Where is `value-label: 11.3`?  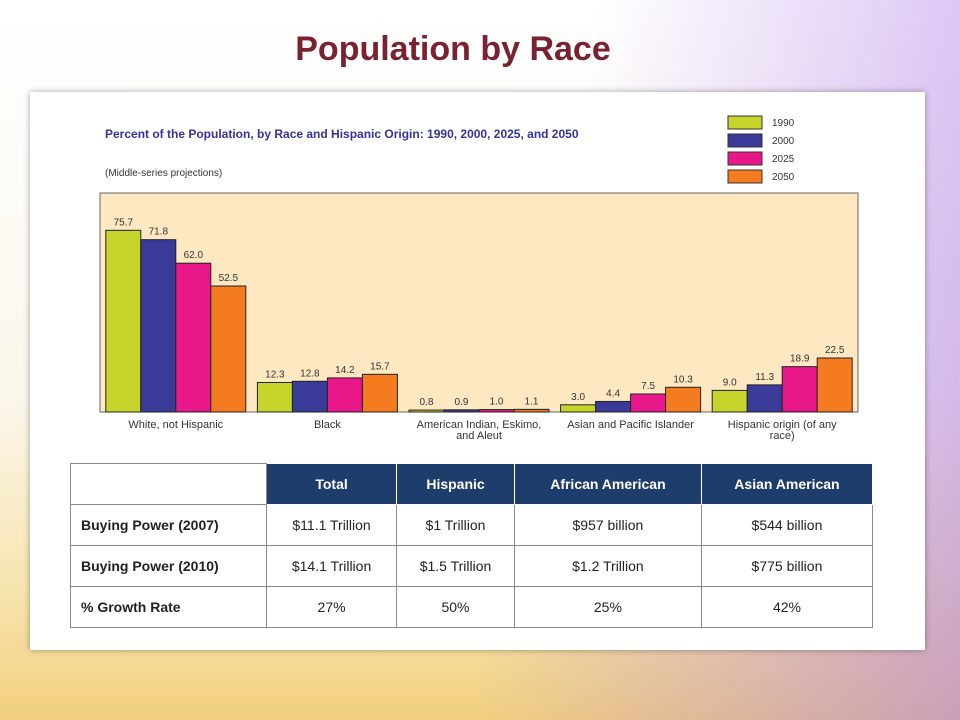
value-label: 11.3 is located at coordinates (764, 377).